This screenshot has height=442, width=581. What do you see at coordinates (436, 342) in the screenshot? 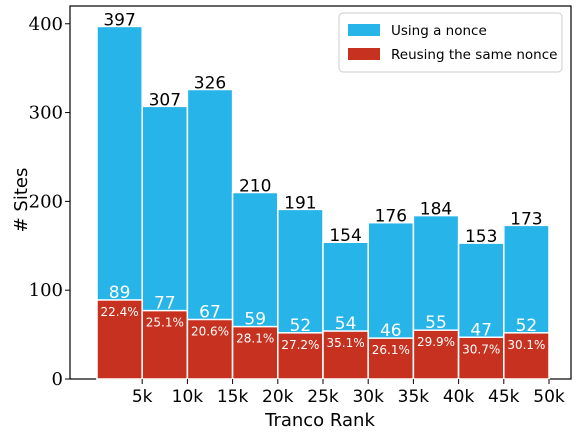
I see `data-label-reuse-percent: 29.9%` at bounding box center [436, 342].